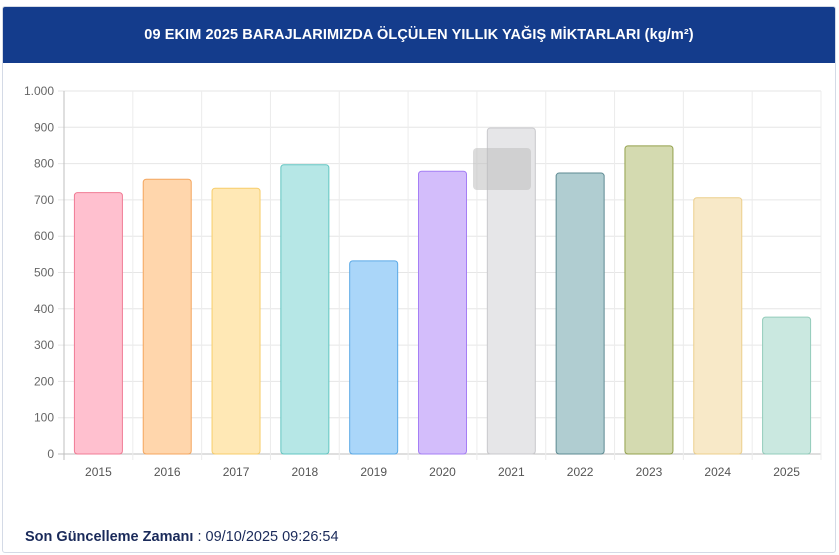 The height and width of the screenshot is (555, 839). I want to click on y-tick-label: 300, so click(44, 345).